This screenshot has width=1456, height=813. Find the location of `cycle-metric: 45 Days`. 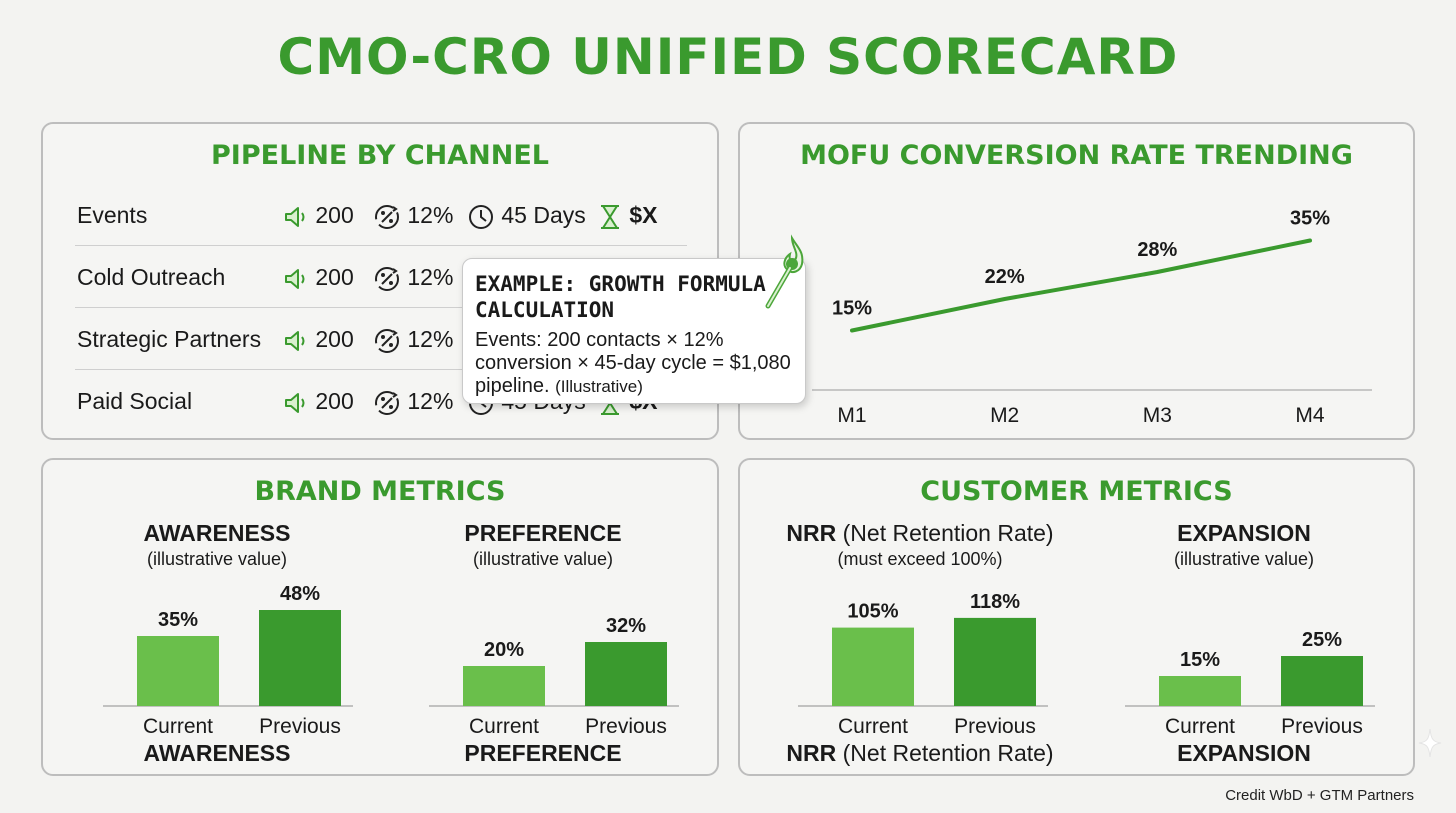

cycle-metric: 45 Days is located at coordinates (526, 215).